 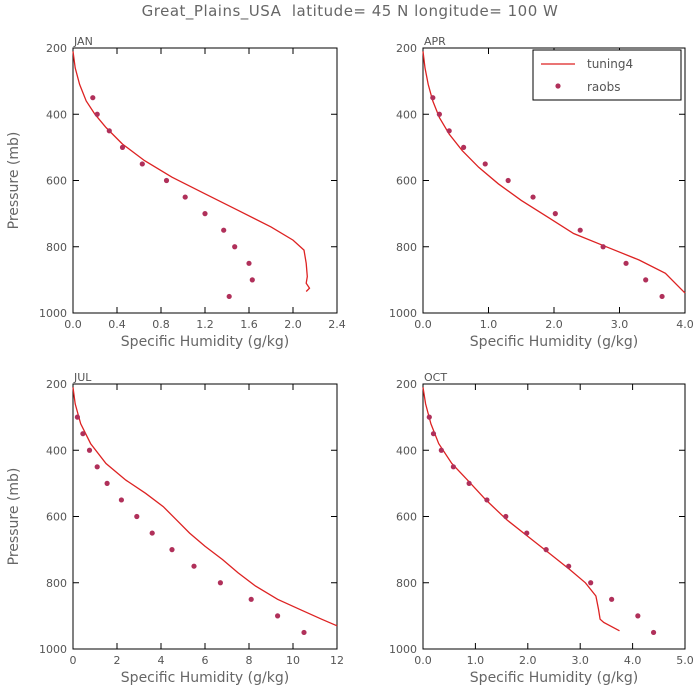 I want to click on x-tick-label: 12, so click(x=337, y=660).